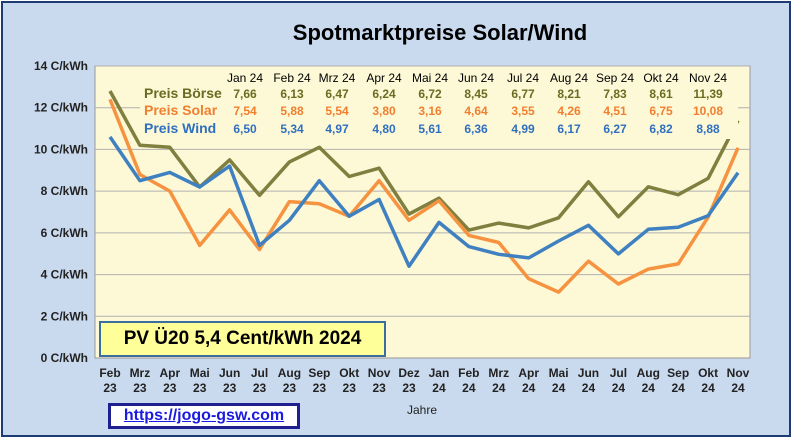 The height and width of the screenshot is (442, 796). What do you see at coordinates (498, 373) in the screenshot?
I see `x-tick-month: Mrz` at bounding box center [498, 373].